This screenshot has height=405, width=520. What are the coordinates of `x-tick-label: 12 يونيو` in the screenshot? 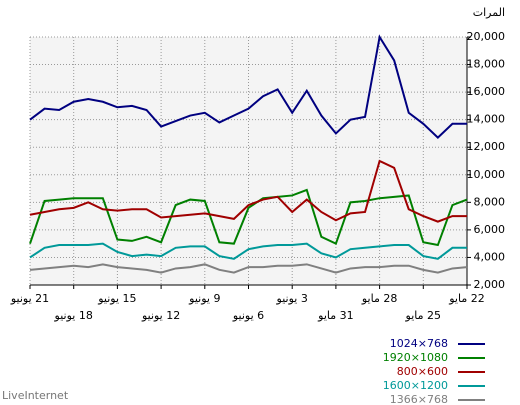 It's located at (160, 315).